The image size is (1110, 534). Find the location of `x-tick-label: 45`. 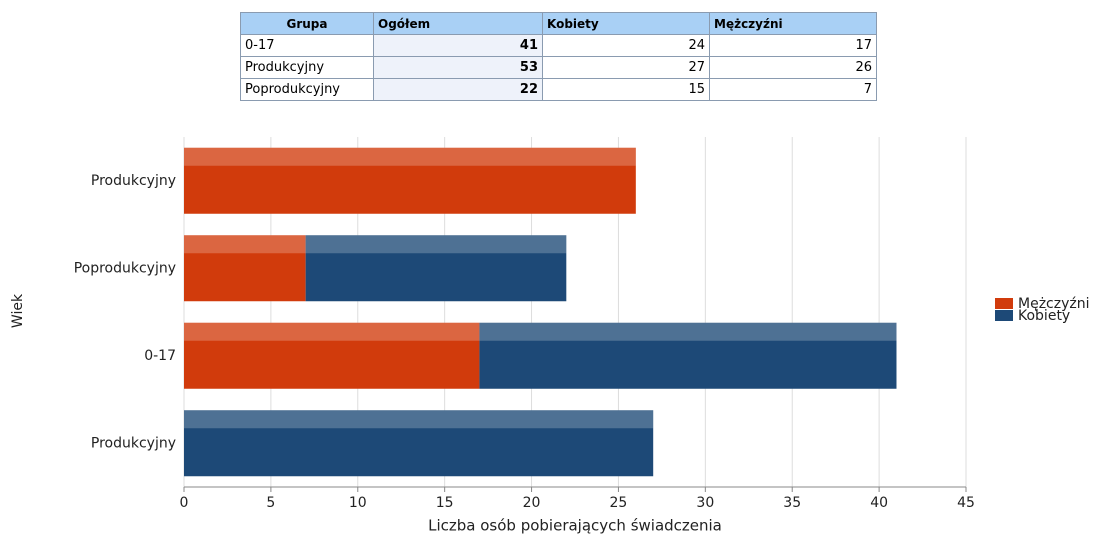

x-tick-label: 45 is located at coordinates (966, 503).